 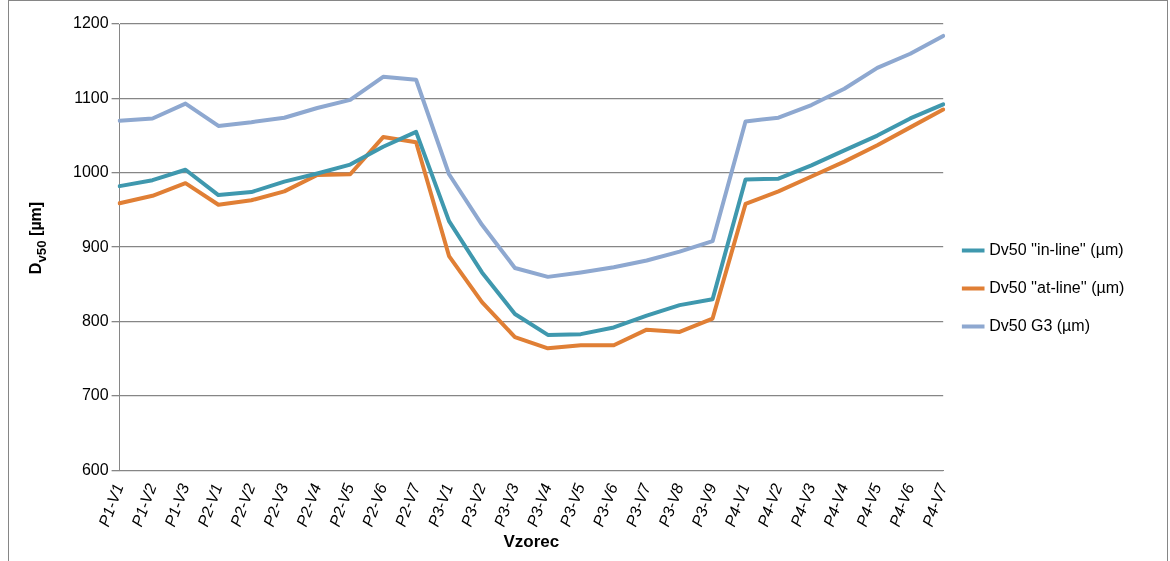 What do you see at coordinates (902, 505) in the screenshot?
I see `x-tick-label: P4-V6` at bounding box center [902, 505].